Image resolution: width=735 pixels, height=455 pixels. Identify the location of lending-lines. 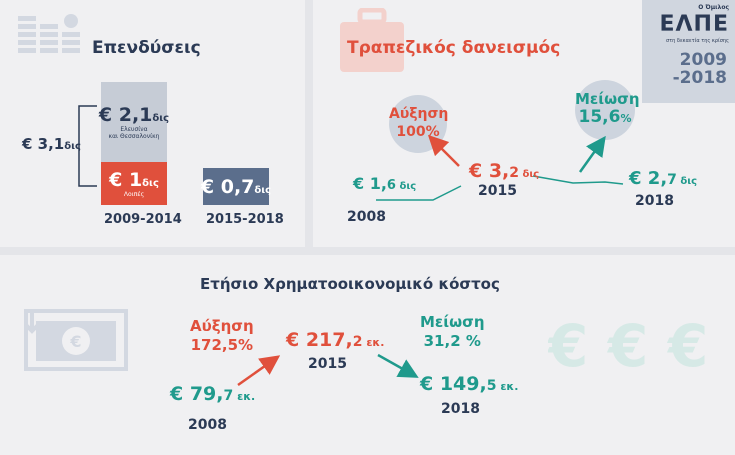
(500, 167).